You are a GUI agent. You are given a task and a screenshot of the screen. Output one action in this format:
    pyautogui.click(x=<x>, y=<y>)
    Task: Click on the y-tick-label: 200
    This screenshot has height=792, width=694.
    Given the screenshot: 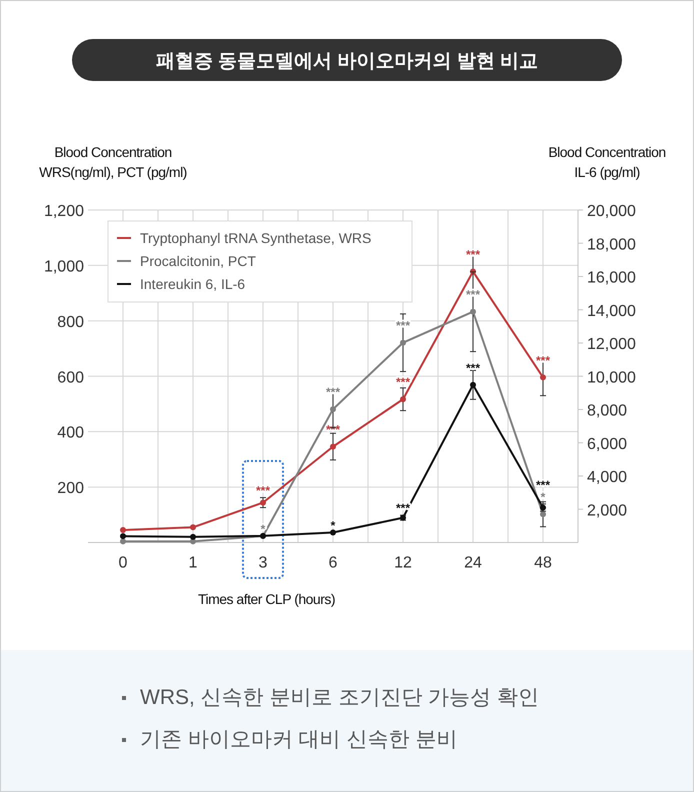 What is the action you would take?
    pyautogui.click(x=70, y=489)
    